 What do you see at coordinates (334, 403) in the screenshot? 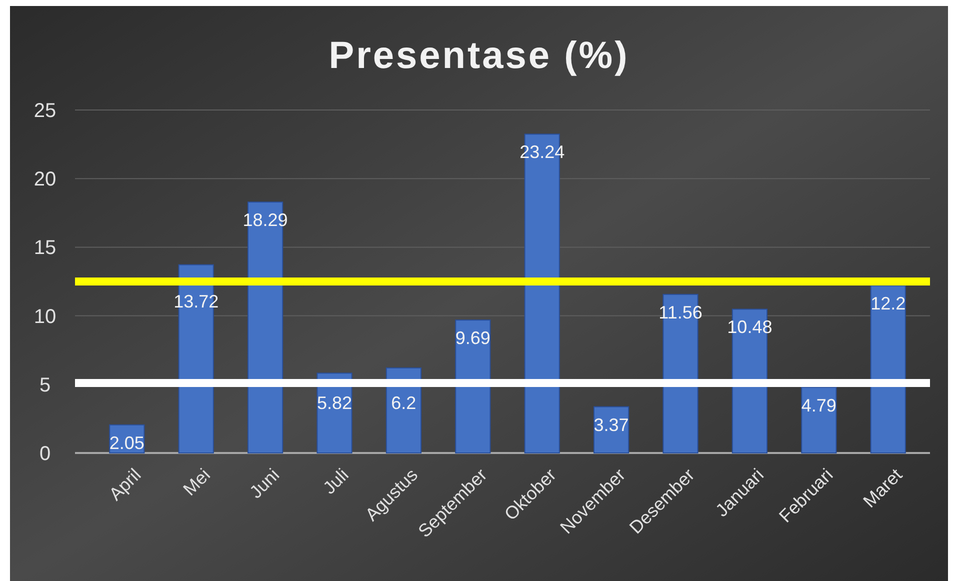
I see `data-label: 5.82` at bounding box center [334, 403].